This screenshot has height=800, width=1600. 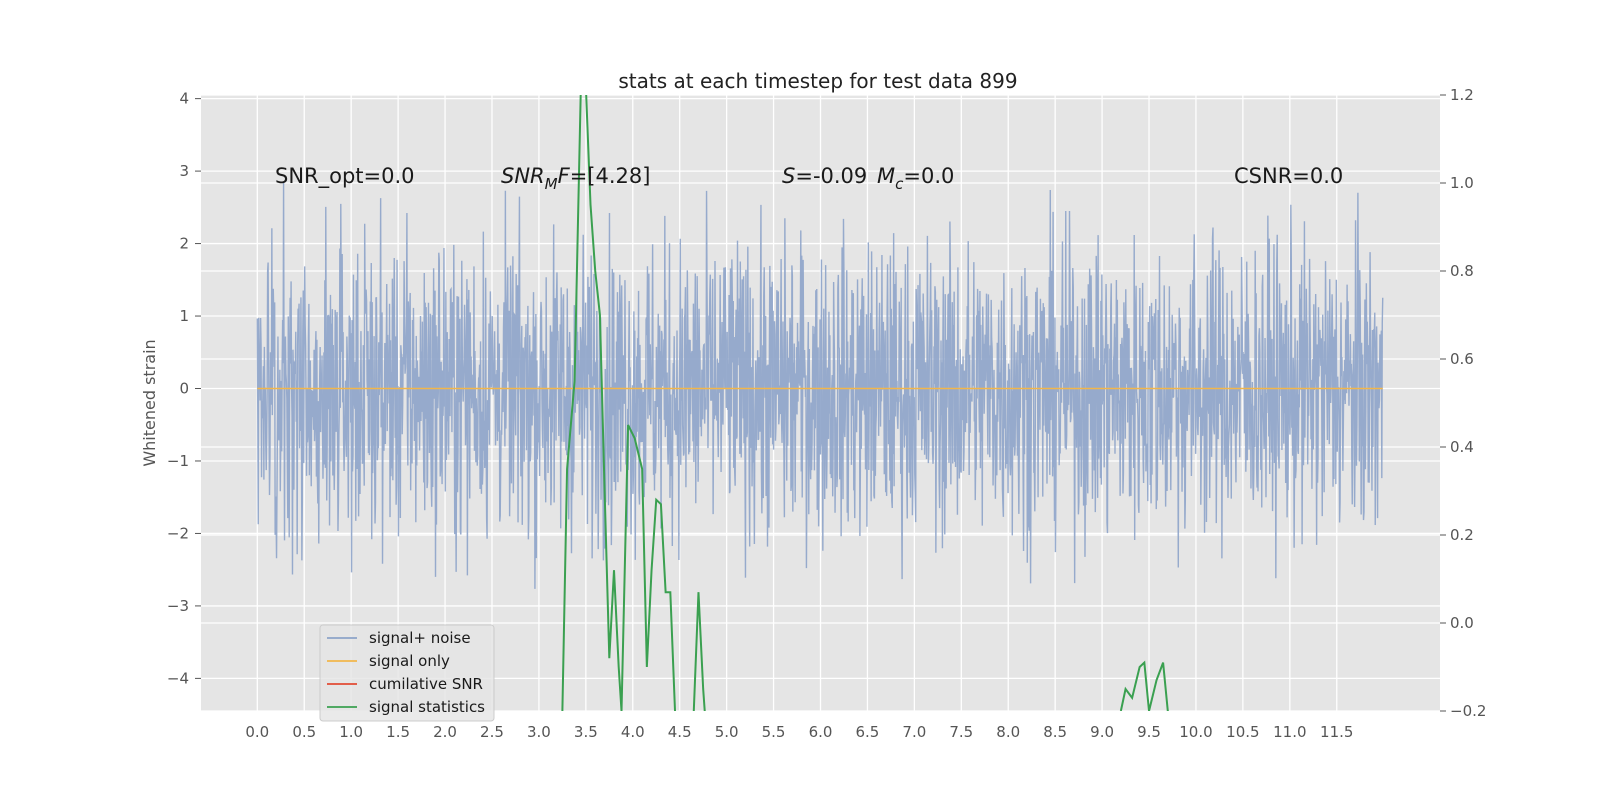 What do you see at coordinates (610, 176) in the screenshot?
I see `snr-mf-value: =[4.28]` at bounding box center [610, 176].